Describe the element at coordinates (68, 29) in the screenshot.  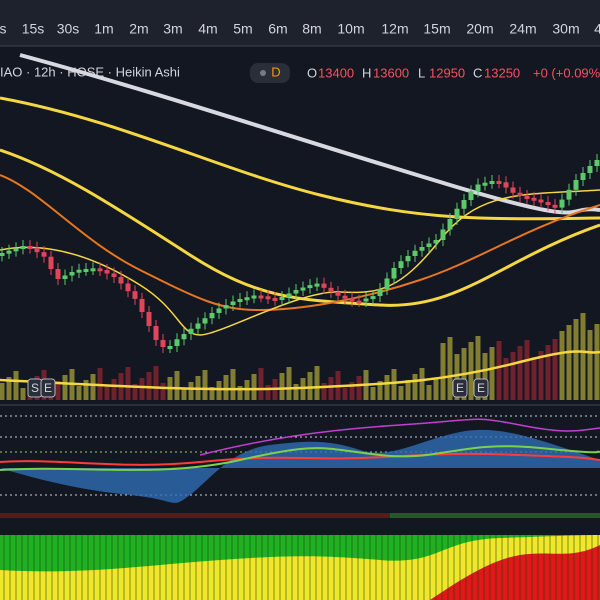
I see `interval: 30s` at that location.